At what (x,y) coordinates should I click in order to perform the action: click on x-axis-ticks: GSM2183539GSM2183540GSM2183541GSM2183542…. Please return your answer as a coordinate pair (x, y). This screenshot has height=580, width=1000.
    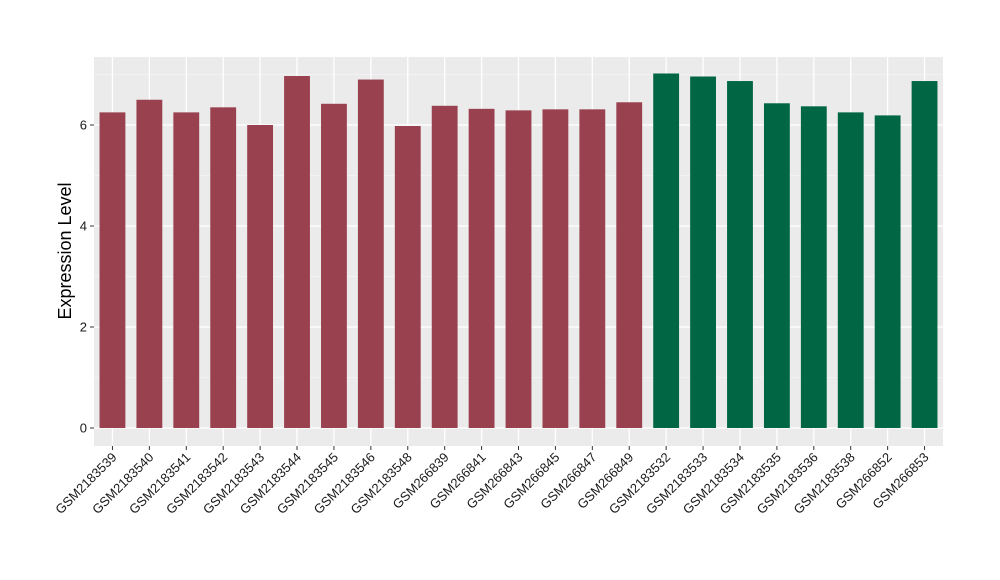
    Looking at the image, I should click on (492, 481).